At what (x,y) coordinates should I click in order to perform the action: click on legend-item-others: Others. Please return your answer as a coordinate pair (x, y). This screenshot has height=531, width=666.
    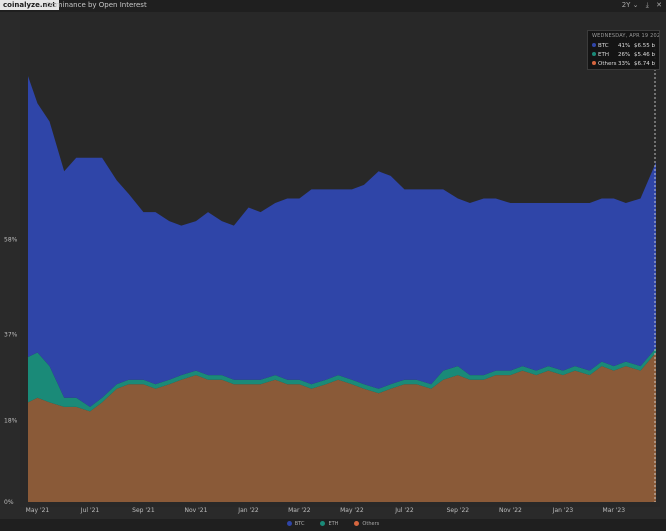
    Looking at the image, I should click on (366, 524).